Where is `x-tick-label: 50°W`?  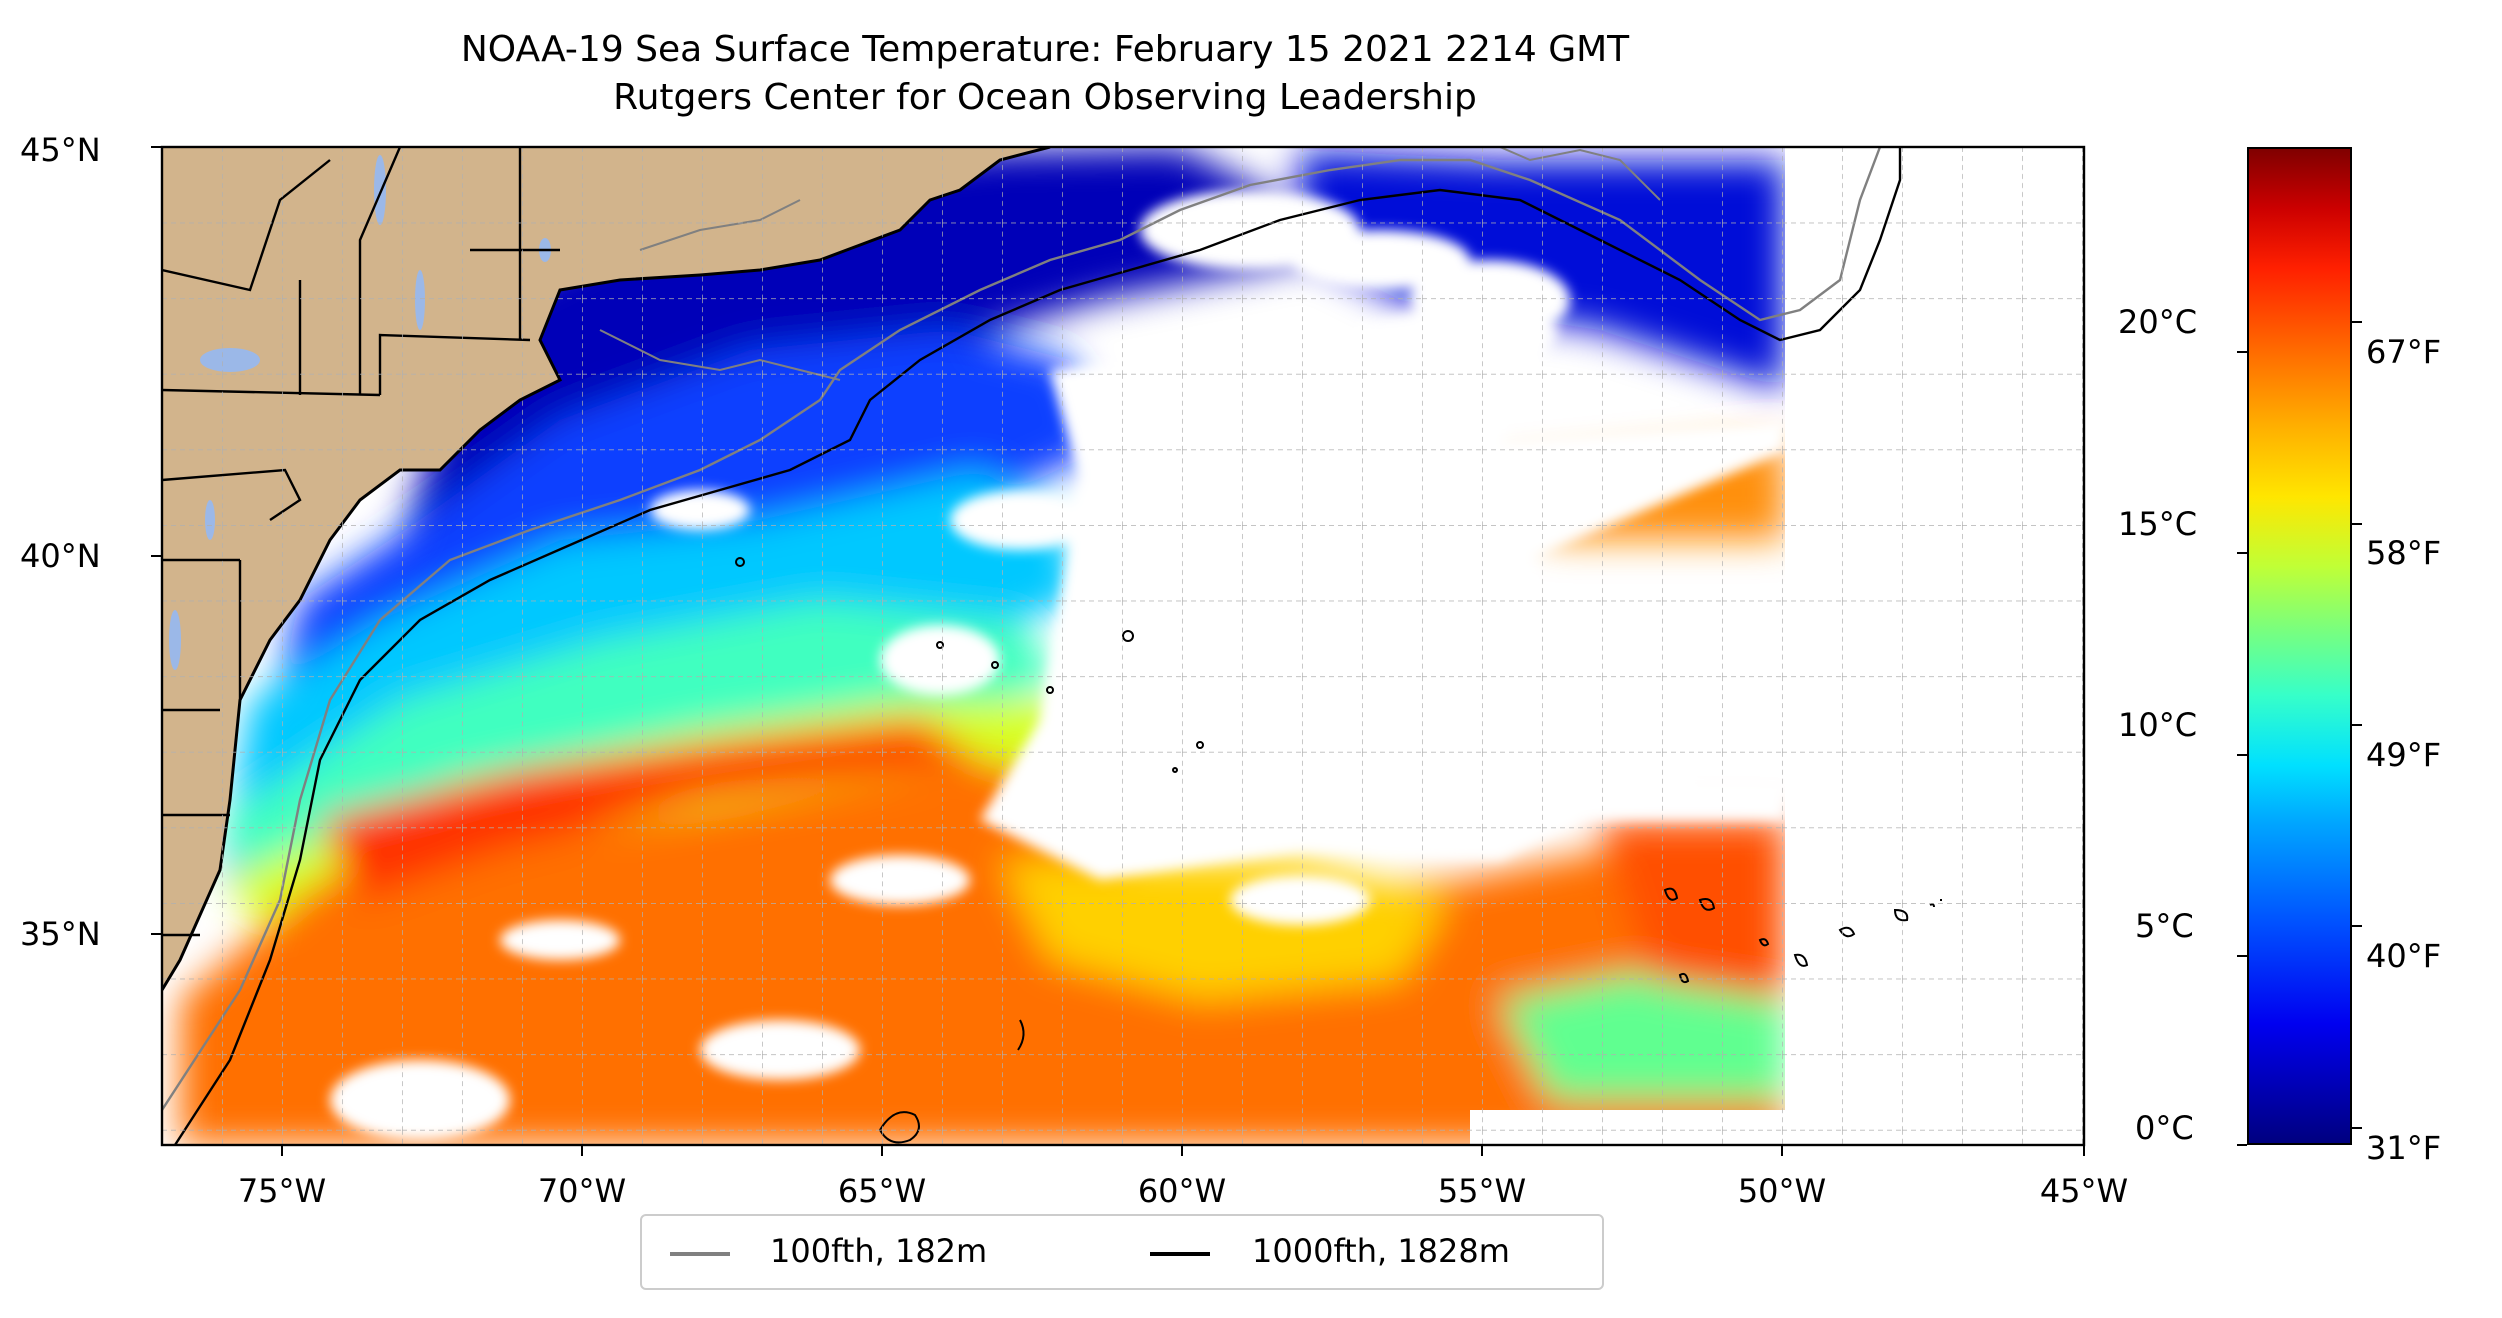 x-tick-label: 50°W is located at coordinates (1782, 1191).